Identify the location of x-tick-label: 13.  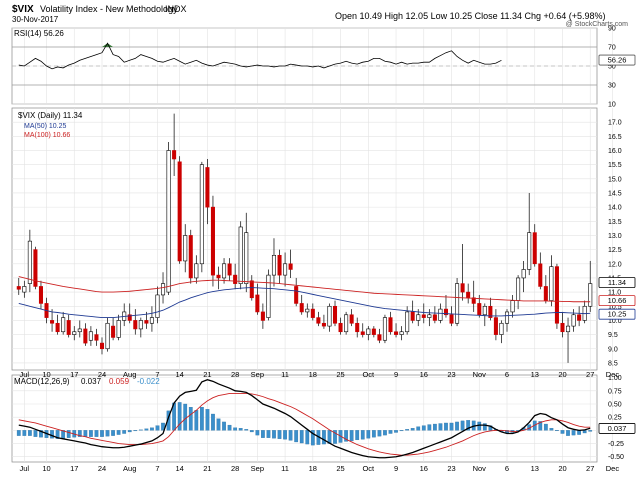
(535, 374).